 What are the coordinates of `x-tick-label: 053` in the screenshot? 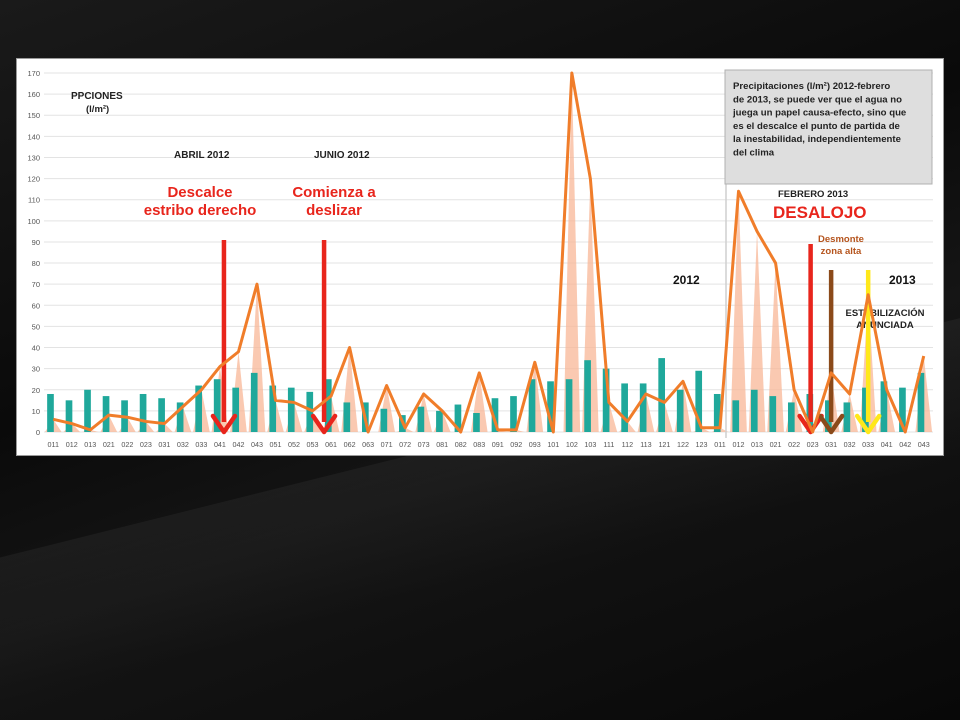 It's located at (313, 444).